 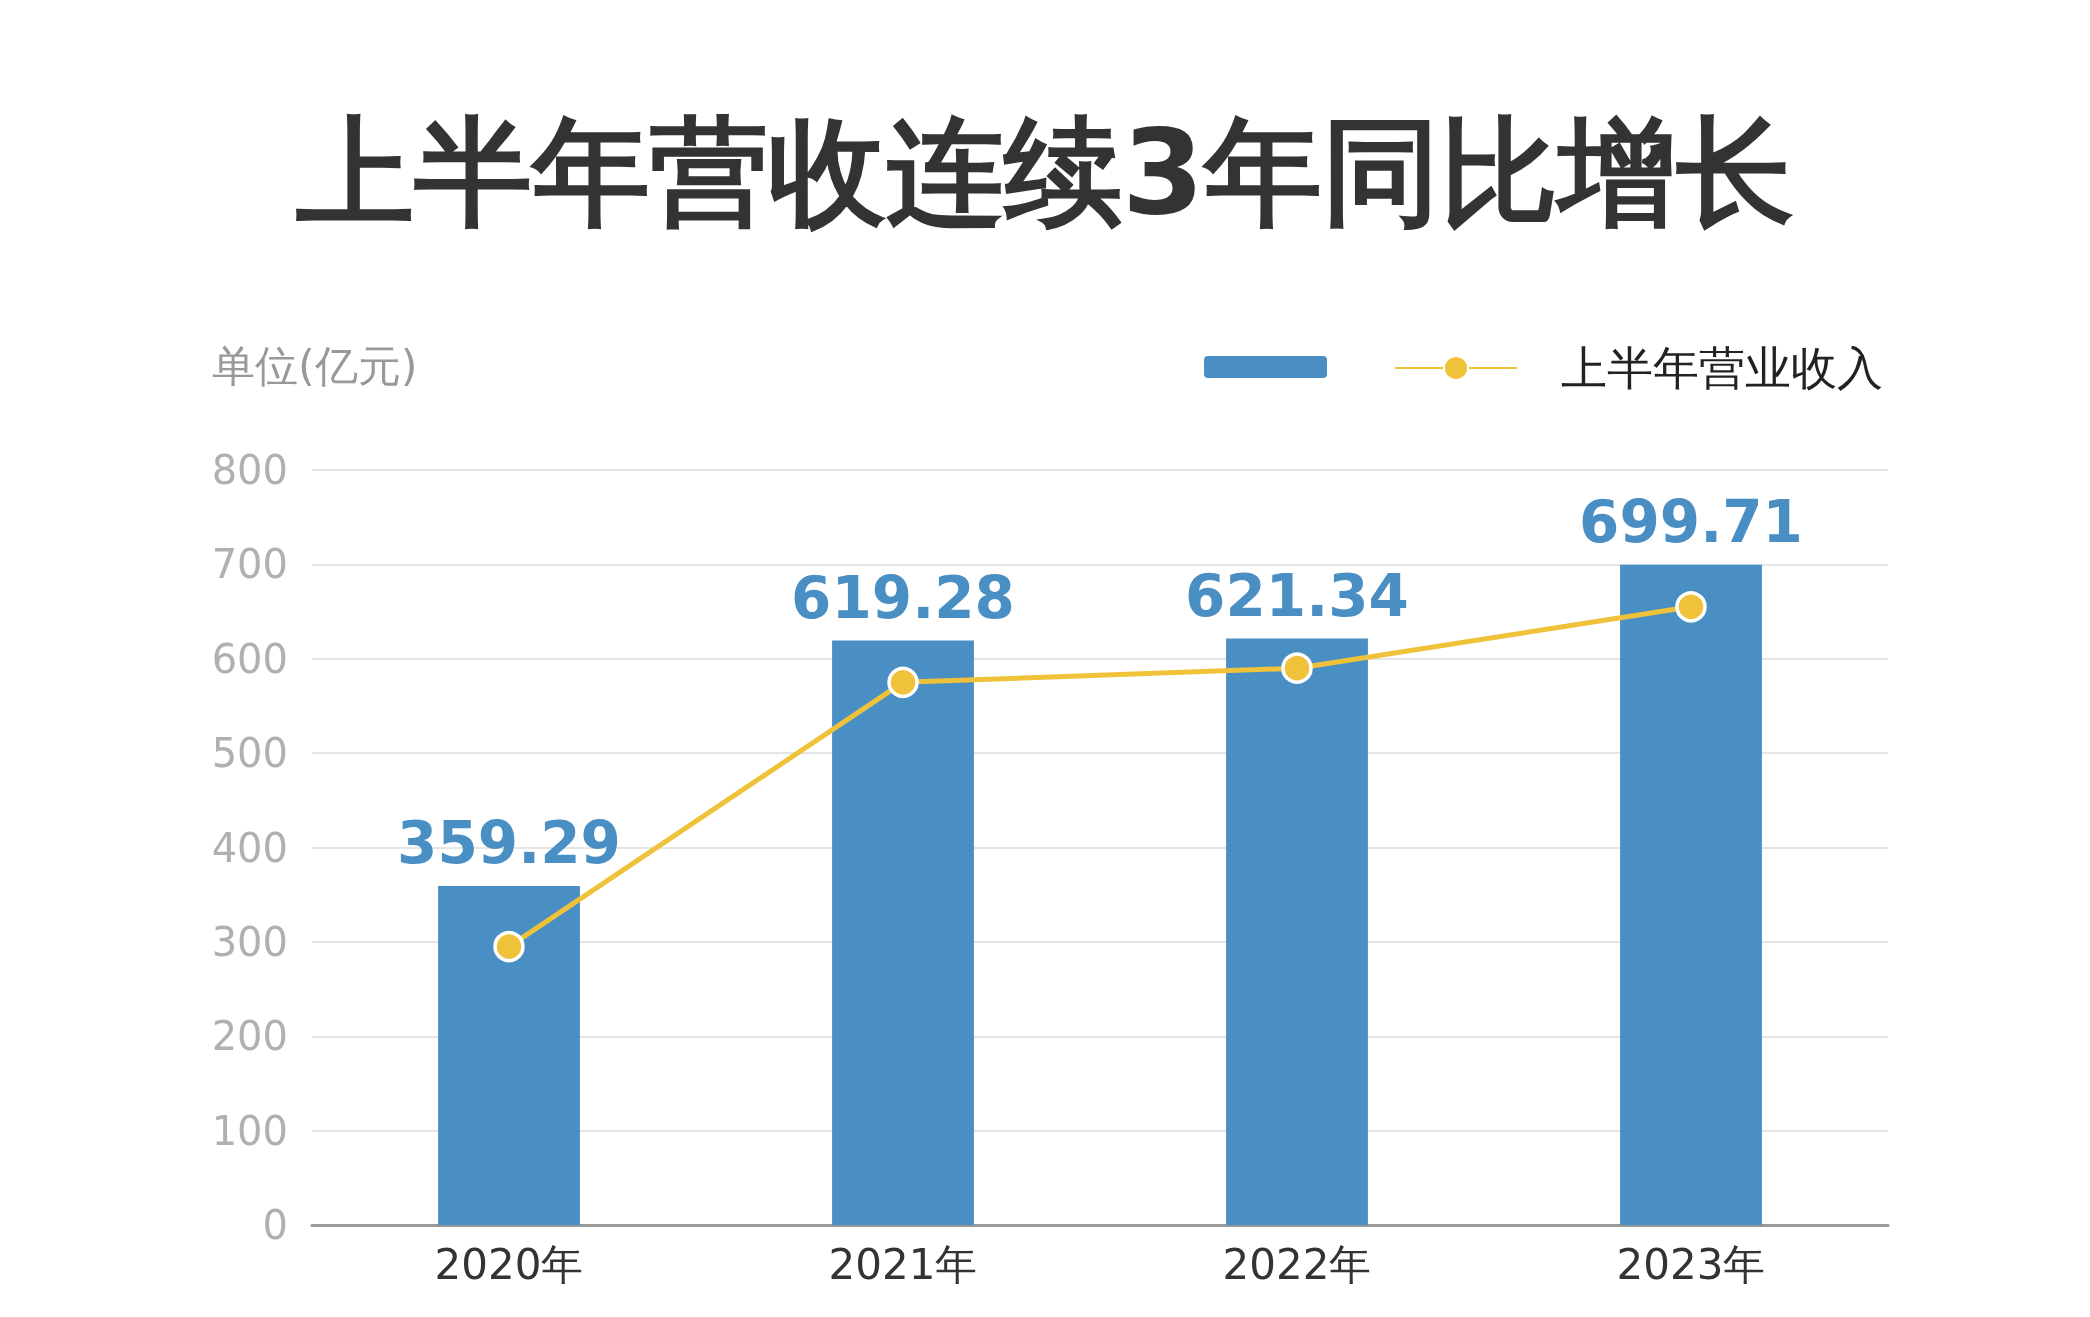 I want to click on y-axis-title: 单位(亿元), so click(x=315, y=366).